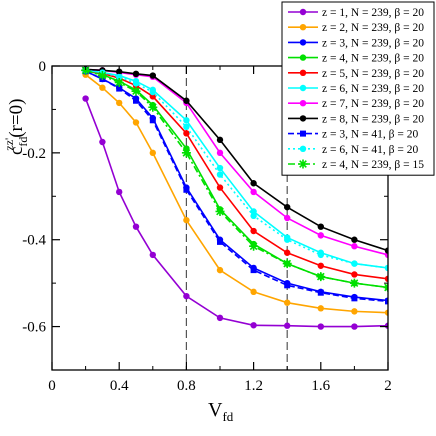 The height and width of the screenshot is (436, 436). Describe the element at coordinates (373, 104) in the screenshot. I see `legend-label: z = 7, N = 239, β = 20` at that location.